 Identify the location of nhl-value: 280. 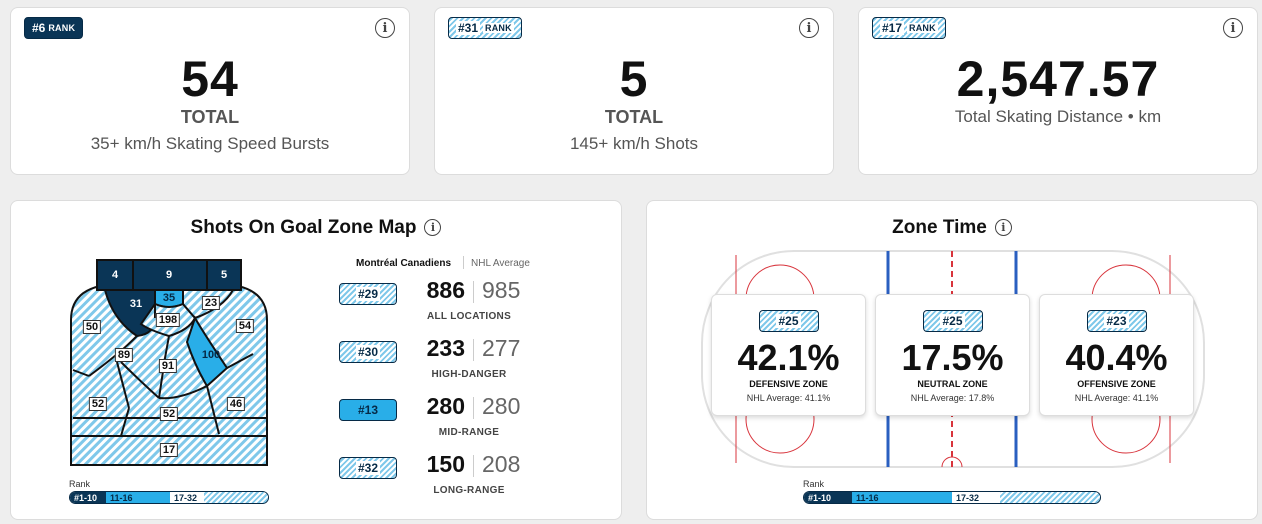
(501, 406).